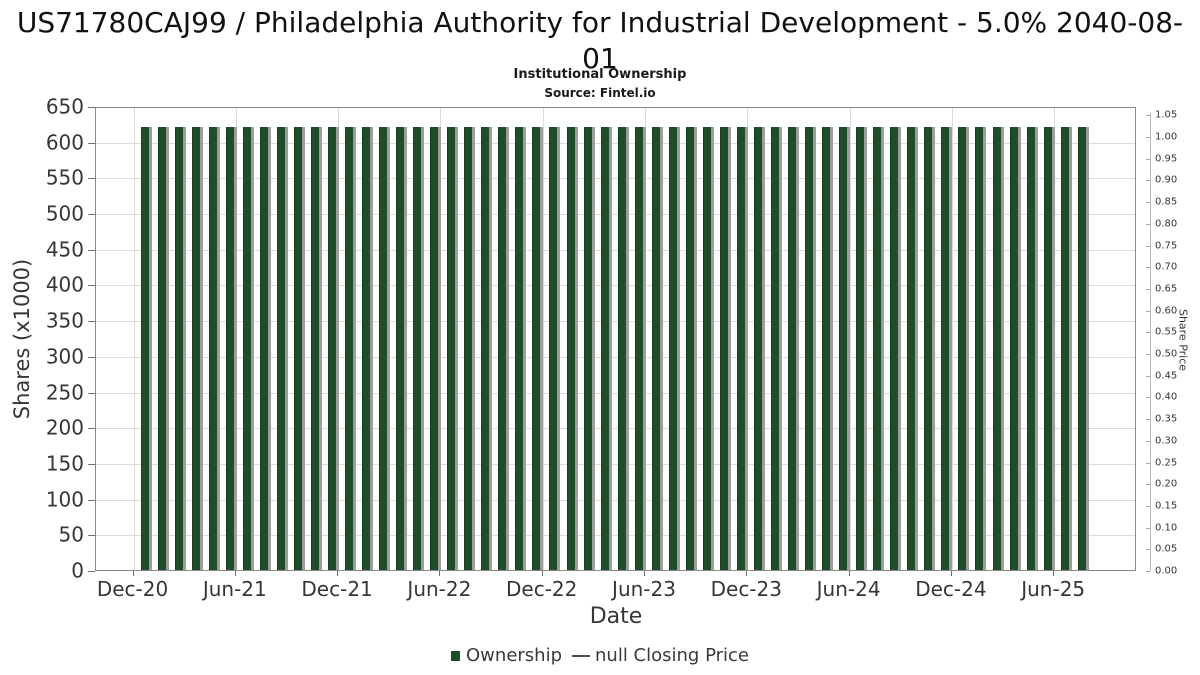 The height and width of the screenshot is (675, 1200). What do you see at coordinates (1166, 137) in the screenshot?
I see `right-tick-label: 1.00` at bounding box center [1166, 137].